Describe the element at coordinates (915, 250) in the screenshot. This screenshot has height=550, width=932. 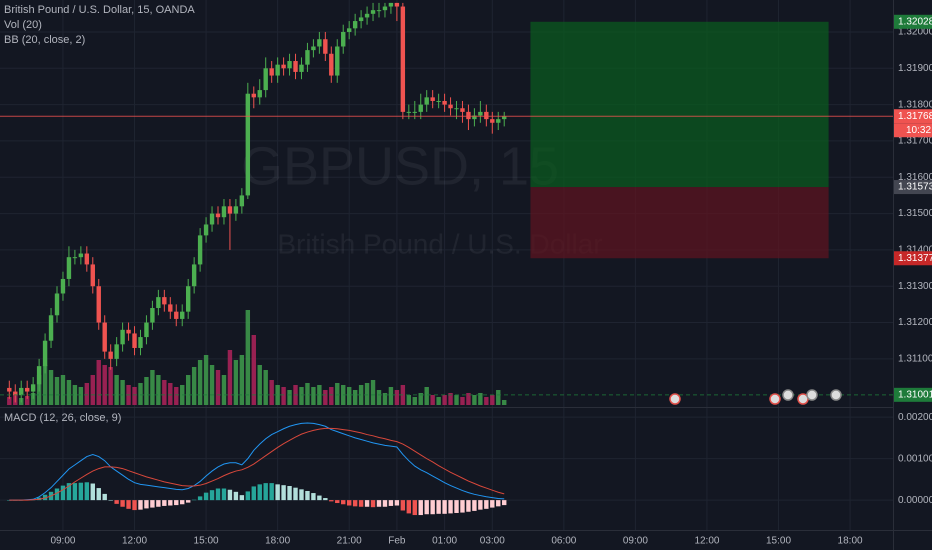
I see `y-tick-label: 1.31400` at that location.